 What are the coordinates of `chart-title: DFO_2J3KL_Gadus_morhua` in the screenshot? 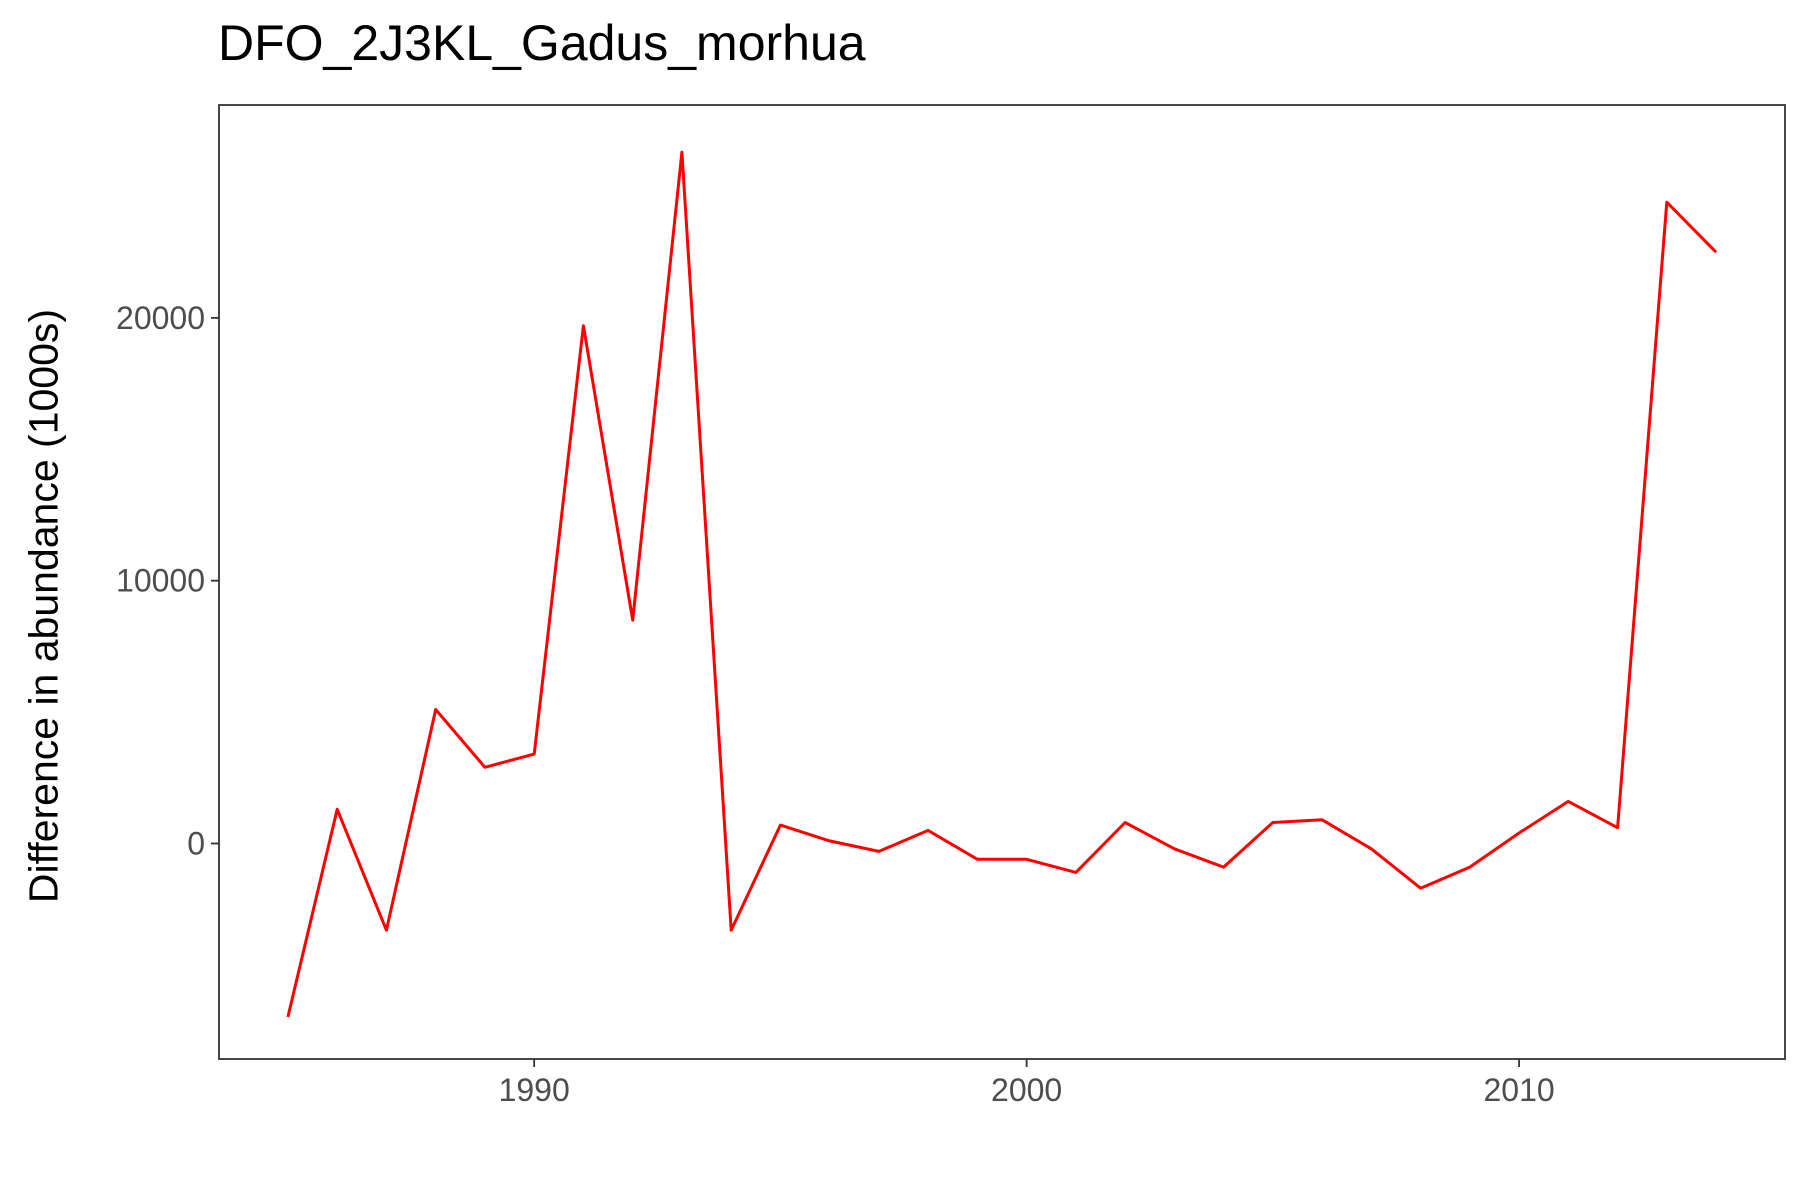 It's located at (542, 43).